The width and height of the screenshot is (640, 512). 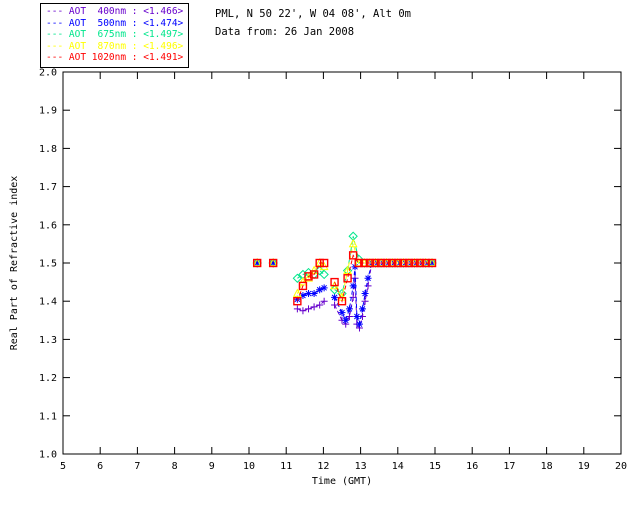 What do you see at coordinates (48, 378) in the screenshot?
I see `y-tick-label: 1.2` at bounding box center [48, 378].